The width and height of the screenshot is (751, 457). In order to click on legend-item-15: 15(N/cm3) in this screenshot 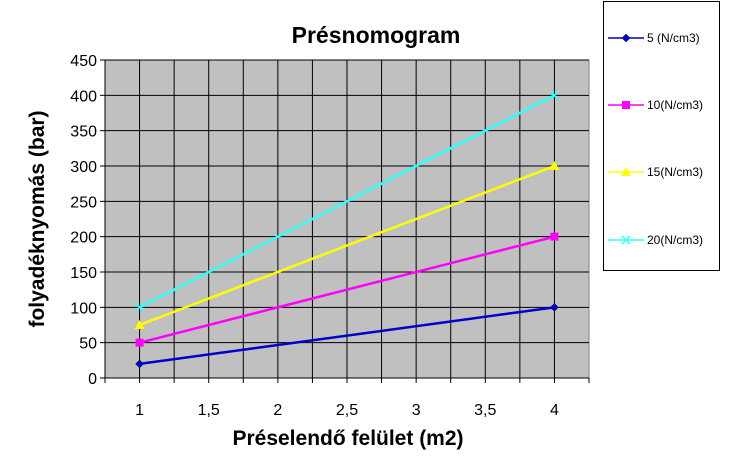, I will do `click(662, 172)`.